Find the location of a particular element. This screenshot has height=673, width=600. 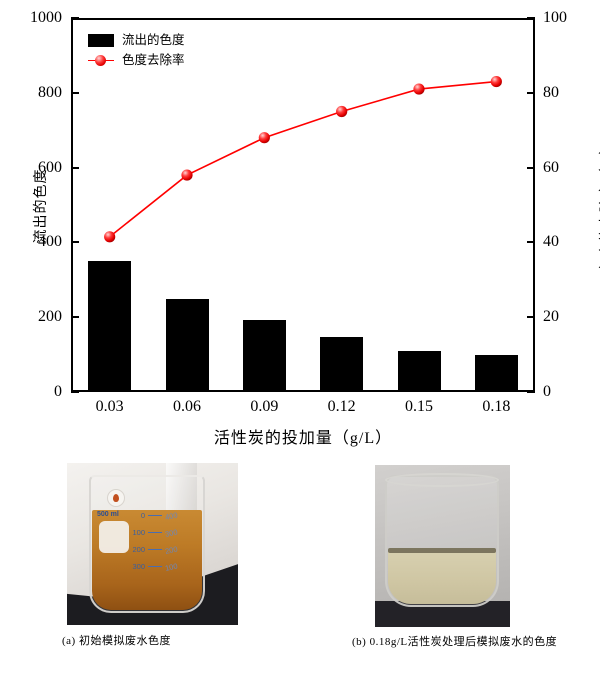

beaker-brand-logo is located at coordinates (116, 498).